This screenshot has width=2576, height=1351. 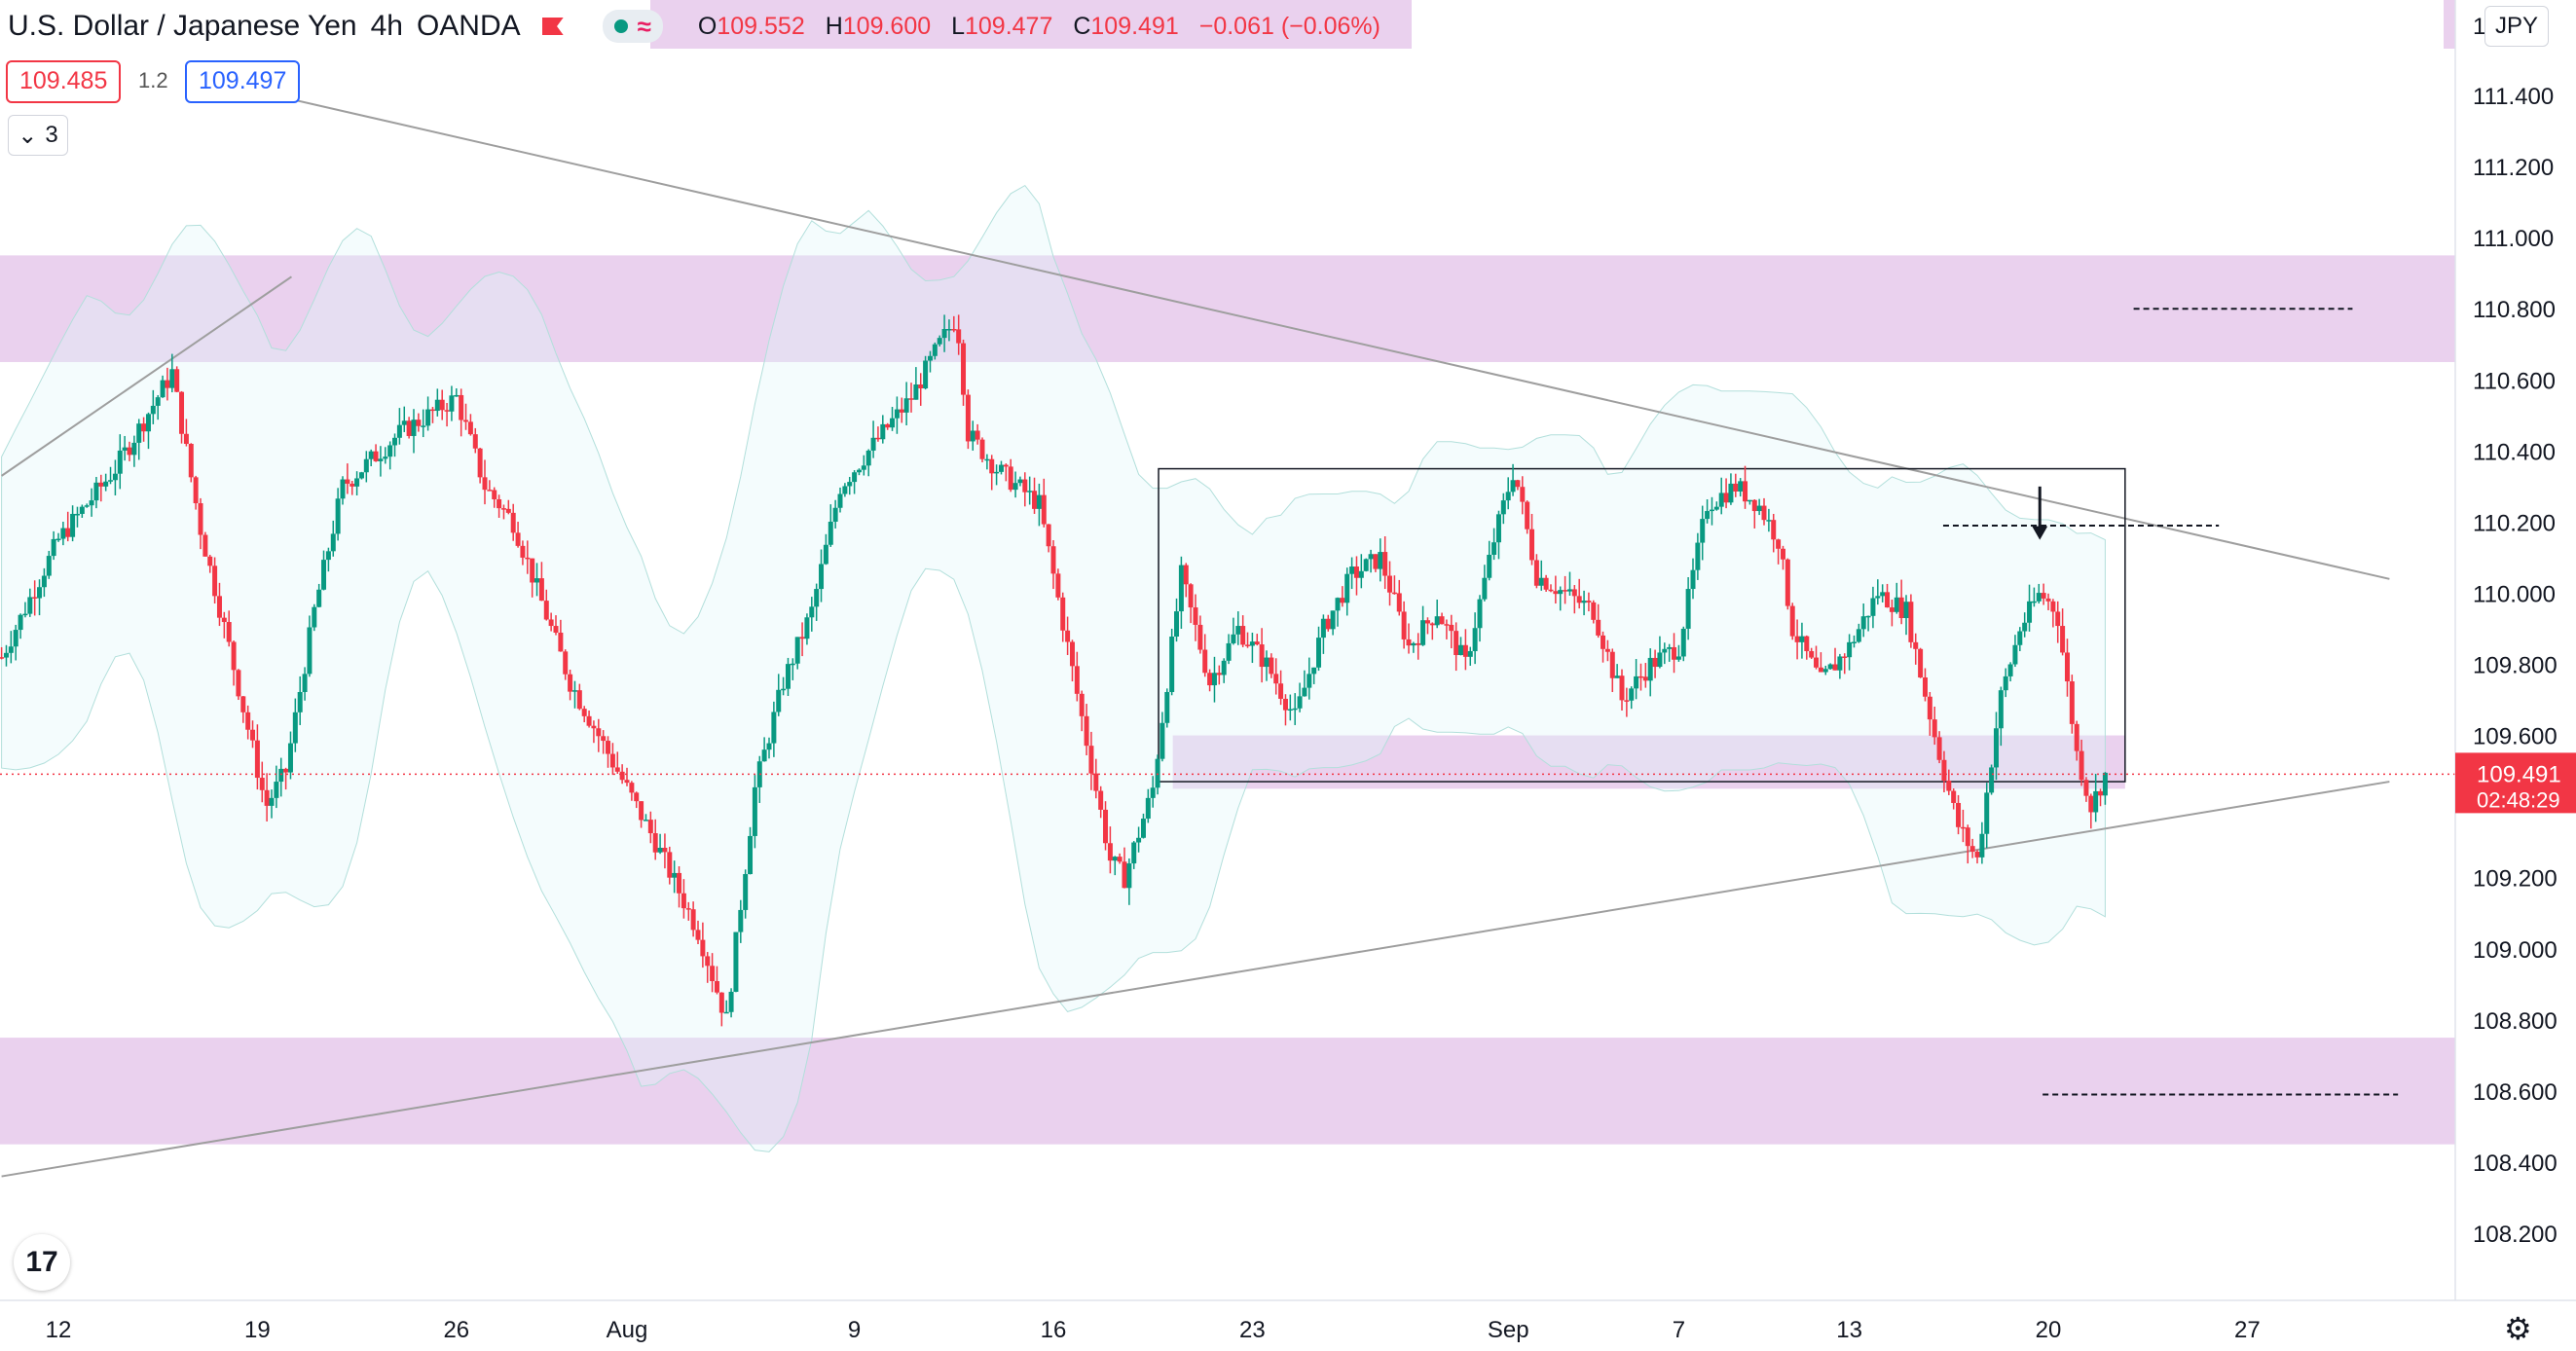 What do you see at coordinates (182, 26) in the screenshot?
I see `symbol-title: U.S. Dollar / Japanese Yen` at bounding box center [182, 26].